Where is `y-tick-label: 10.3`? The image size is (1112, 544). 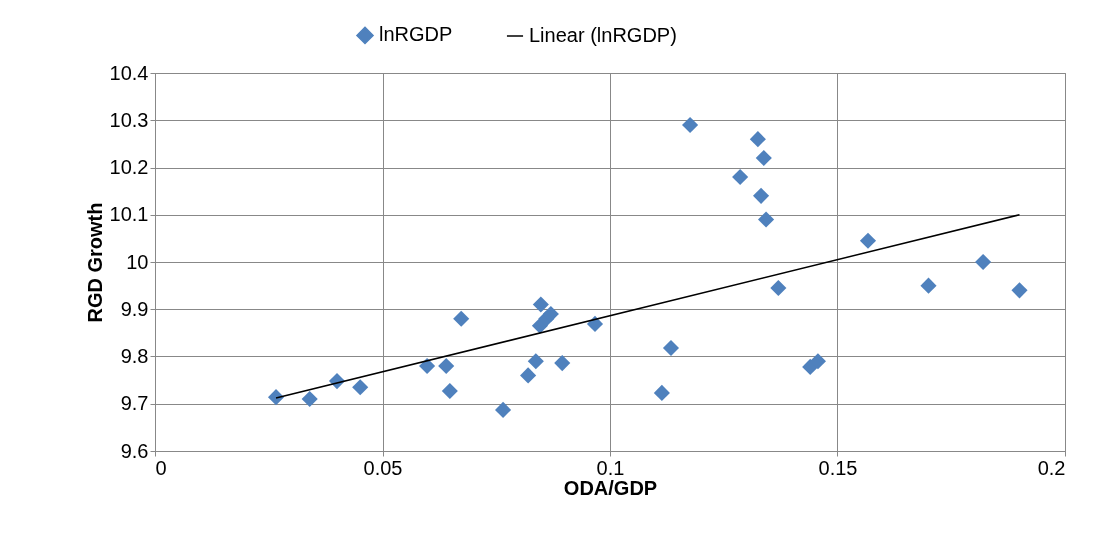 y-tick-label: 10.3 is located at coordinates (129, 119).